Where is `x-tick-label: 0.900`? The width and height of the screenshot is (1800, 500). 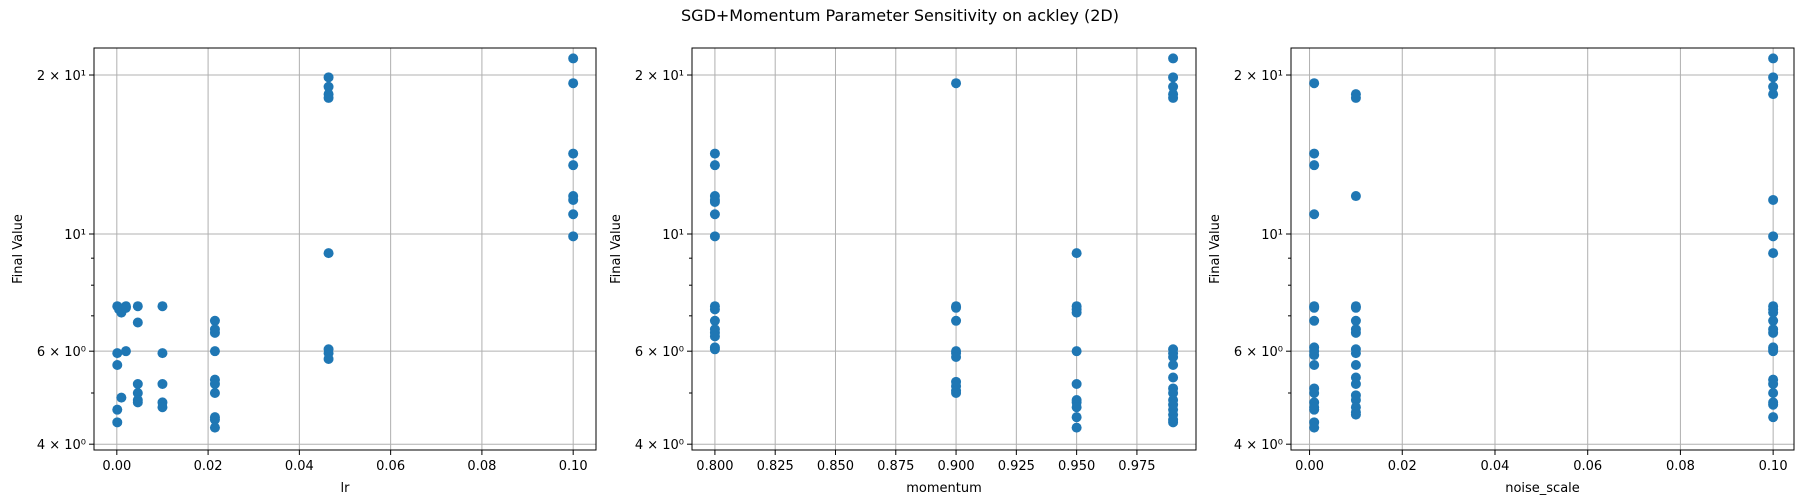 x-tick-label: 0.900 is located at coordinates (955, 466).